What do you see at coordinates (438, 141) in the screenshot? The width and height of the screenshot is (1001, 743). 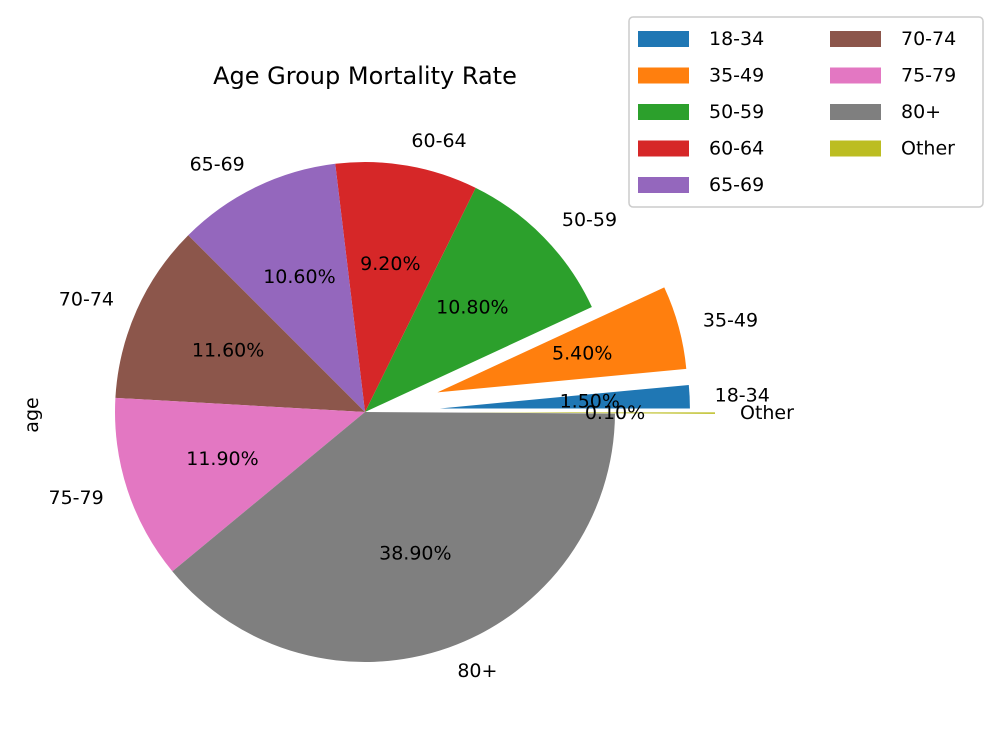 I see `slice-label-60-64: 60-64` at bounding box center [438, 141].